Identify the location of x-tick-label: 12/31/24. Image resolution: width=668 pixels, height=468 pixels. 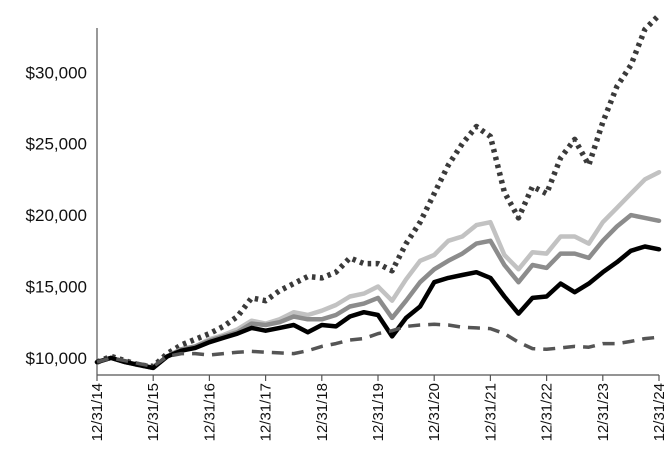
(659, 412).